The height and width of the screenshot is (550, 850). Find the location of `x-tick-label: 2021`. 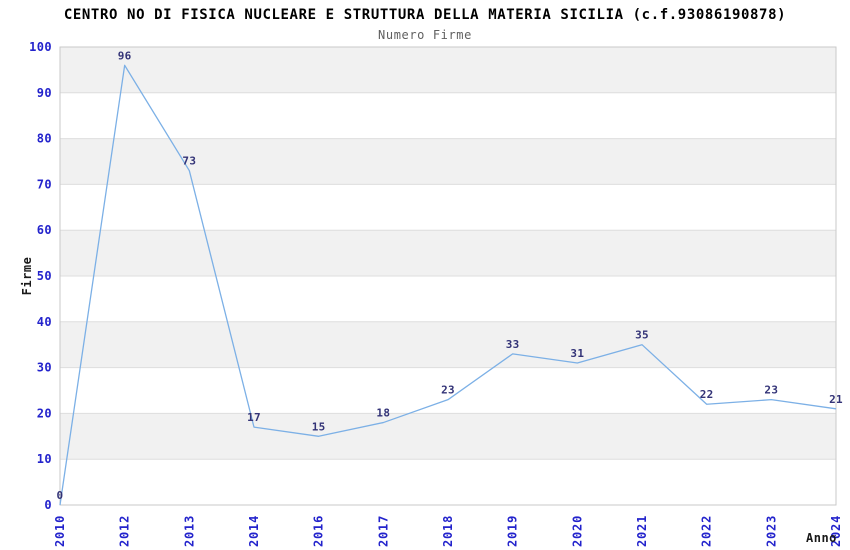

x-tick-label: 2021 is located at coordinates (642, 531).